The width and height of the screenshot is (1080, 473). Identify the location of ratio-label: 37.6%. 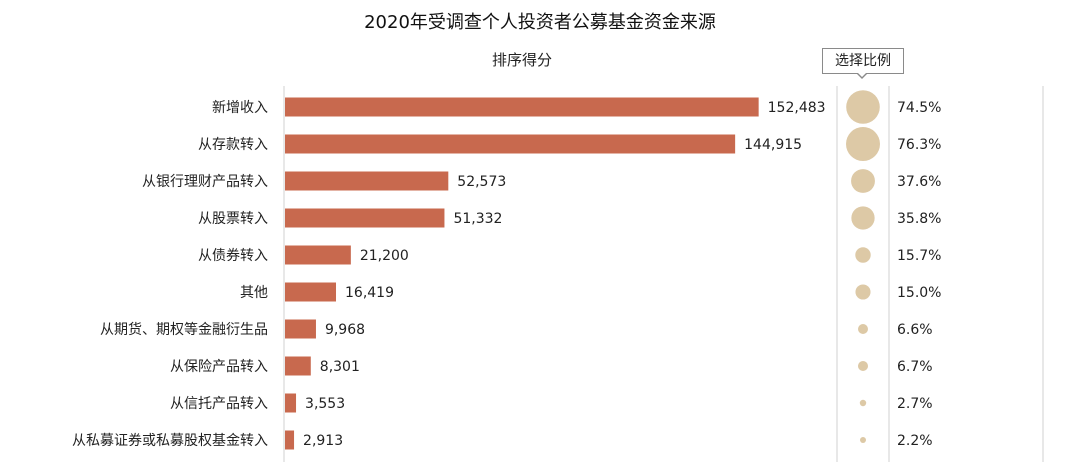
(919, 182).